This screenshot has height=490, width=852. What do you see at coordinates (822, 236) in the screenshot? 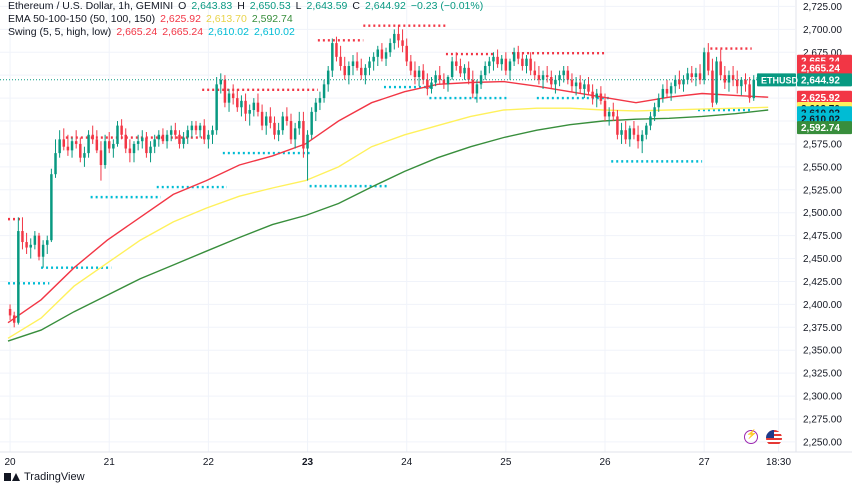
I see `price-tick-label: 2,475.00` at bounding box center [822, 236].